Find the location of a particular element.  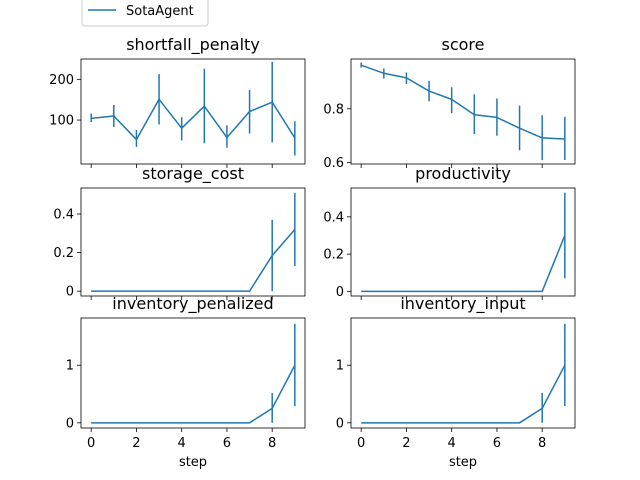

y-tick-label: 100 is located at coordinates (61, 121).